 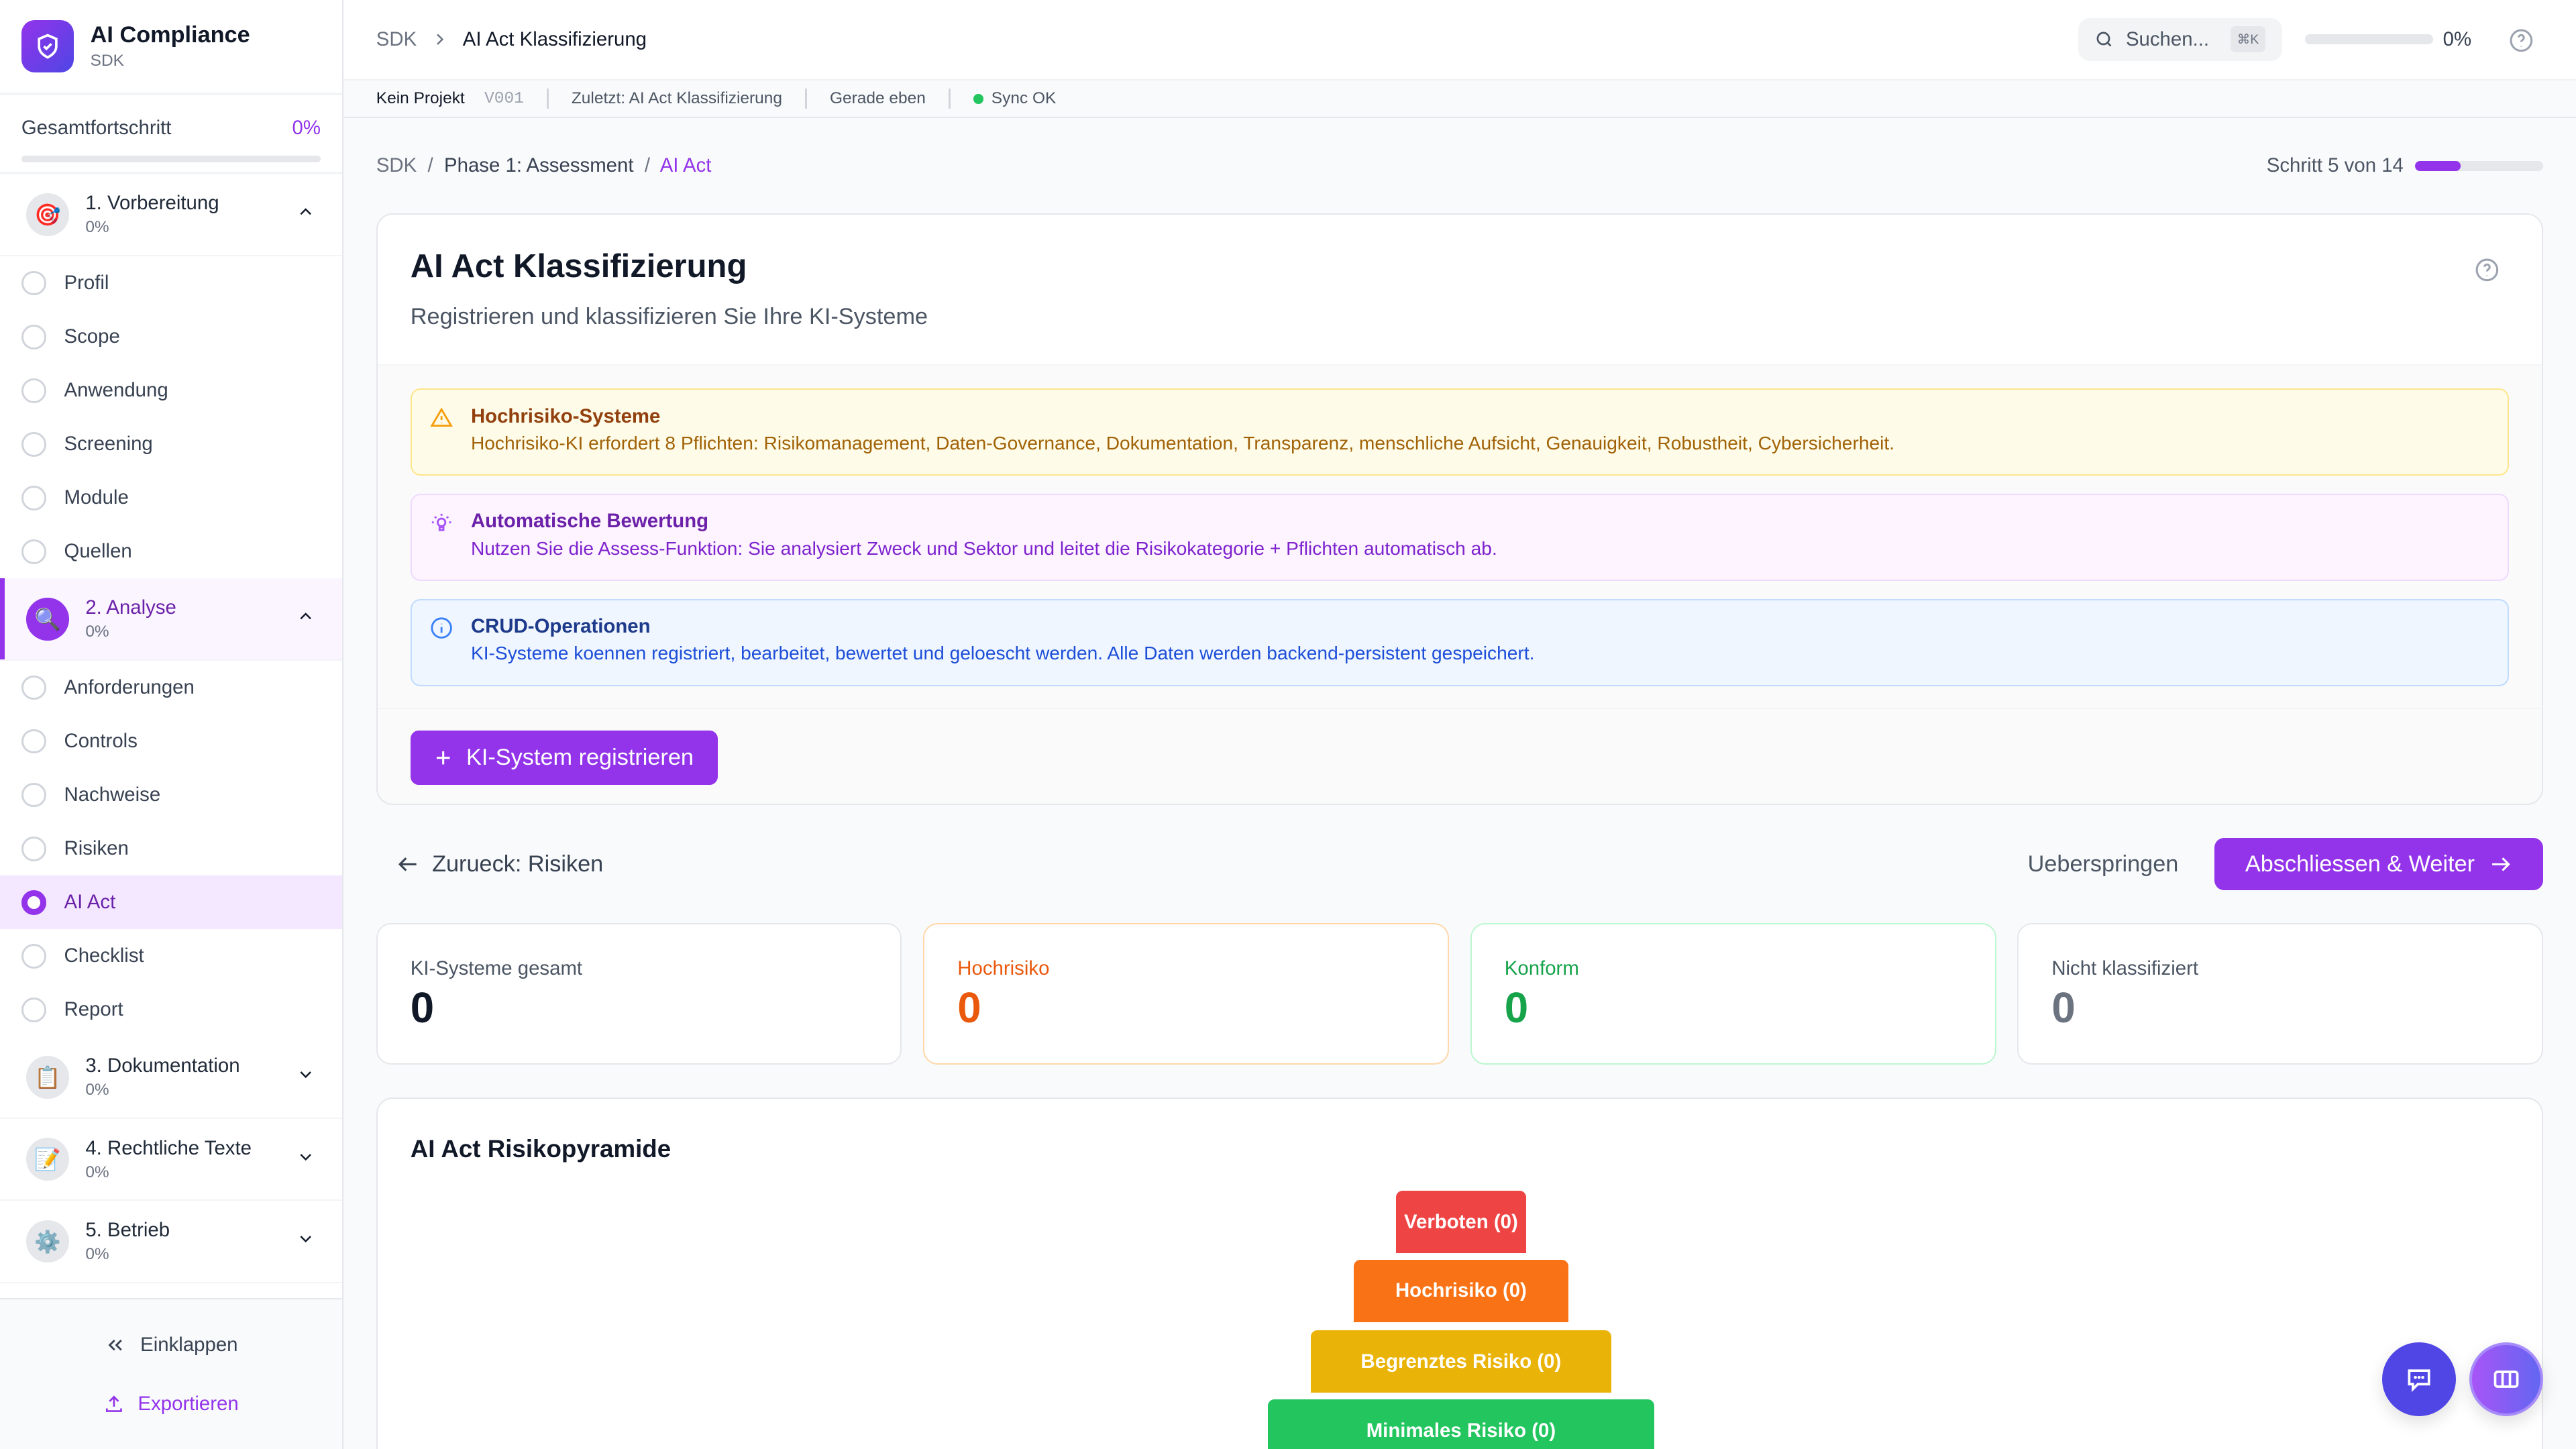 I want to click on sidebar-step: Risiken, so click(x=171, y=848).